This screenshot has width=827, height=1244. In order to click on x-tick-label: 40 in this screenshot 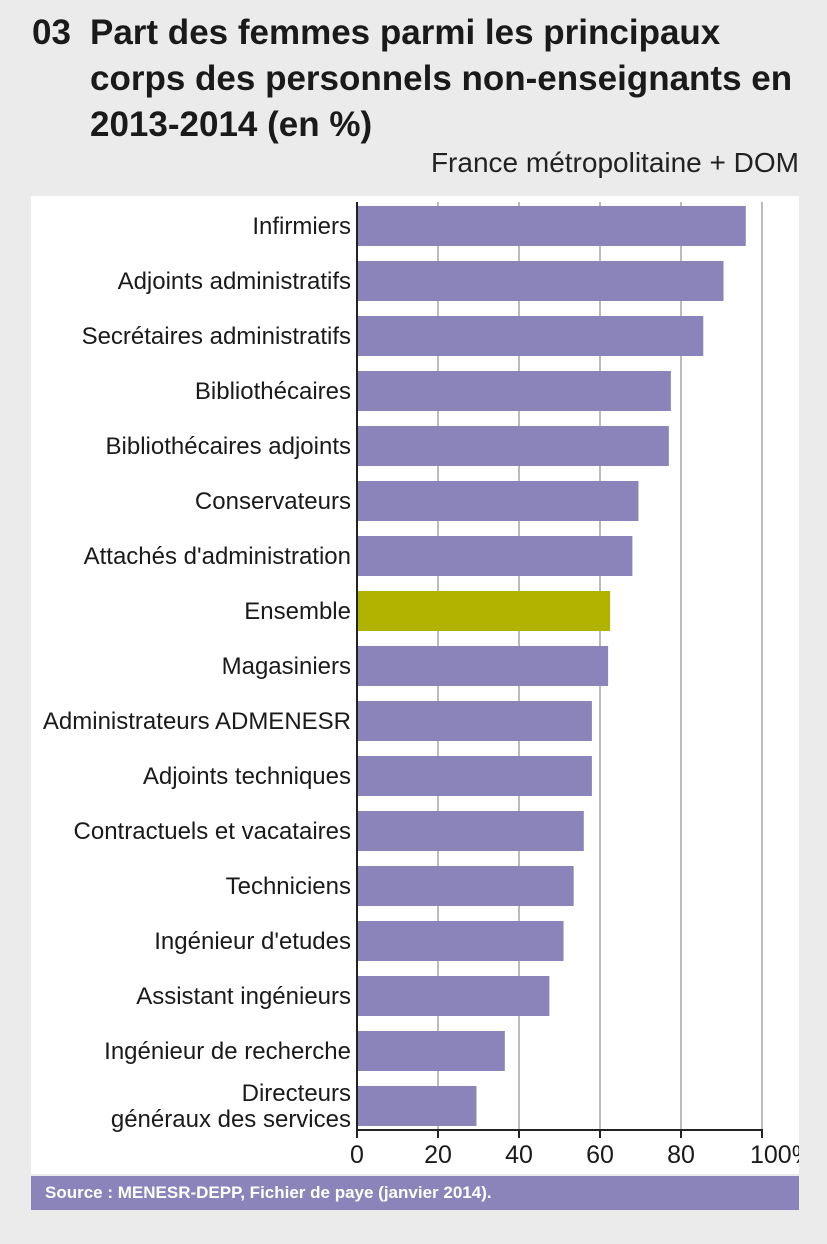, I will do `click(519, 1155)`.